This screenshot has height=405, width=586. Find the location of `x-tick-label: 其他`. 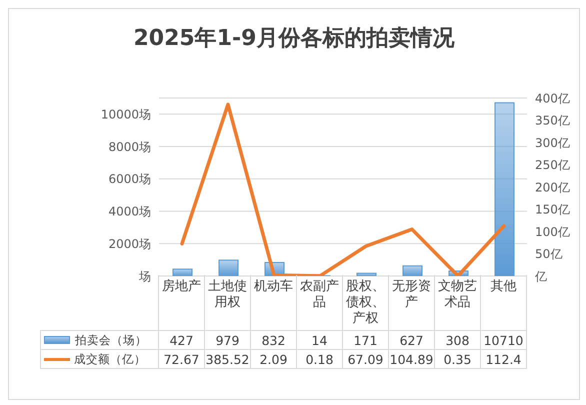

x-tick-label: 其他 is located at coordinates (503, 302).